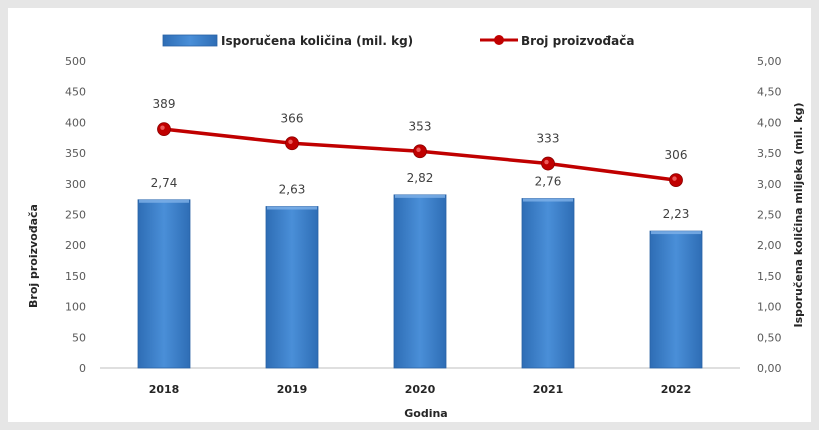  Describe the element at coordinates (769, 153) in the screenshot. I see `y2-tick-label: 3,50` at that location.